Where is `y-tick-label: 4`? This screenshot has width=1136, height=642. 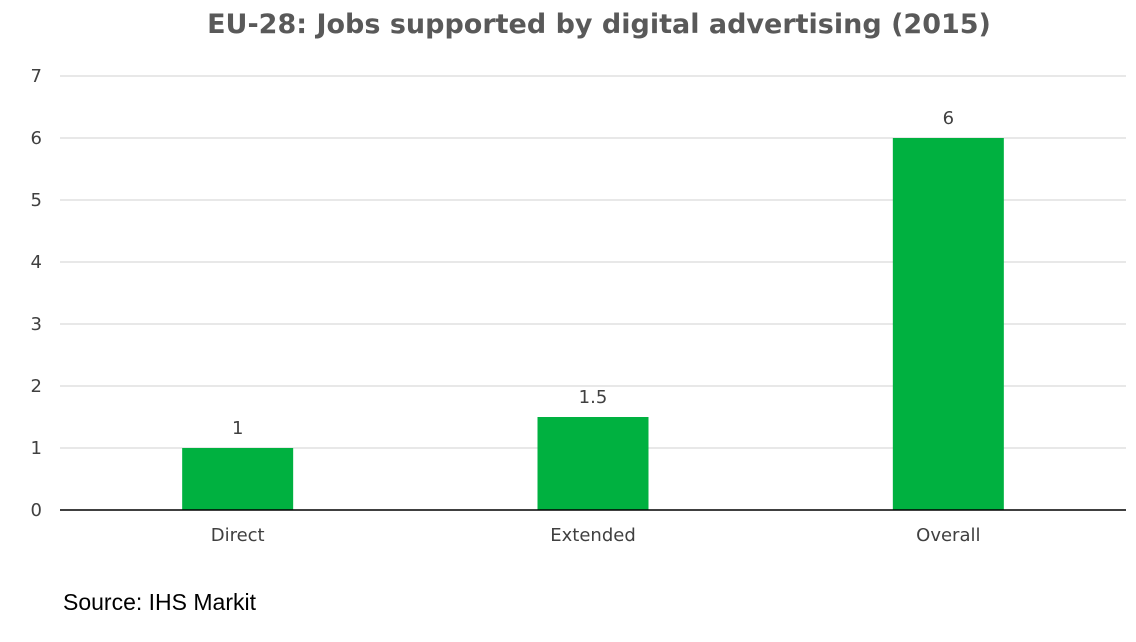
y-tick-label: 4 is located at coordinates (36, 262).